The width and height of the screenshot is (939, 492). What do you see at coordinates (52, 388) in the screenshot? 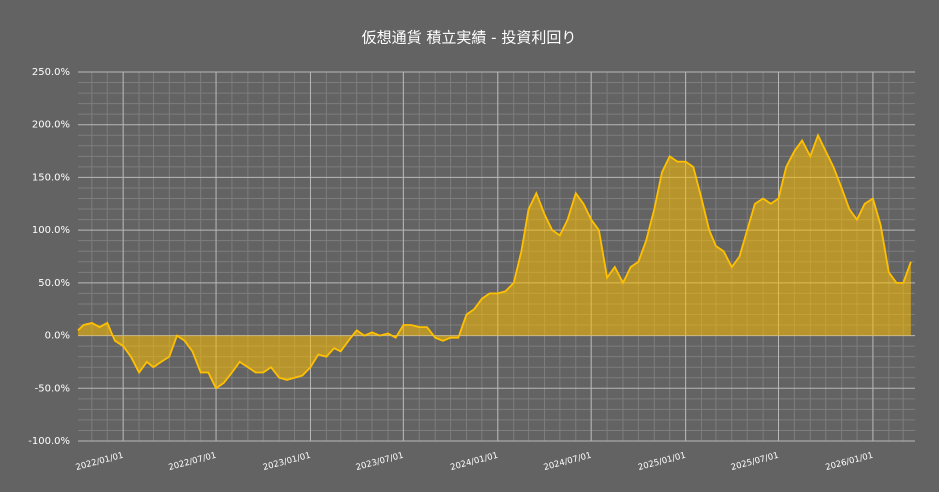
I see `y-tick-label: -50.0%` at bounding box center [52, 388].